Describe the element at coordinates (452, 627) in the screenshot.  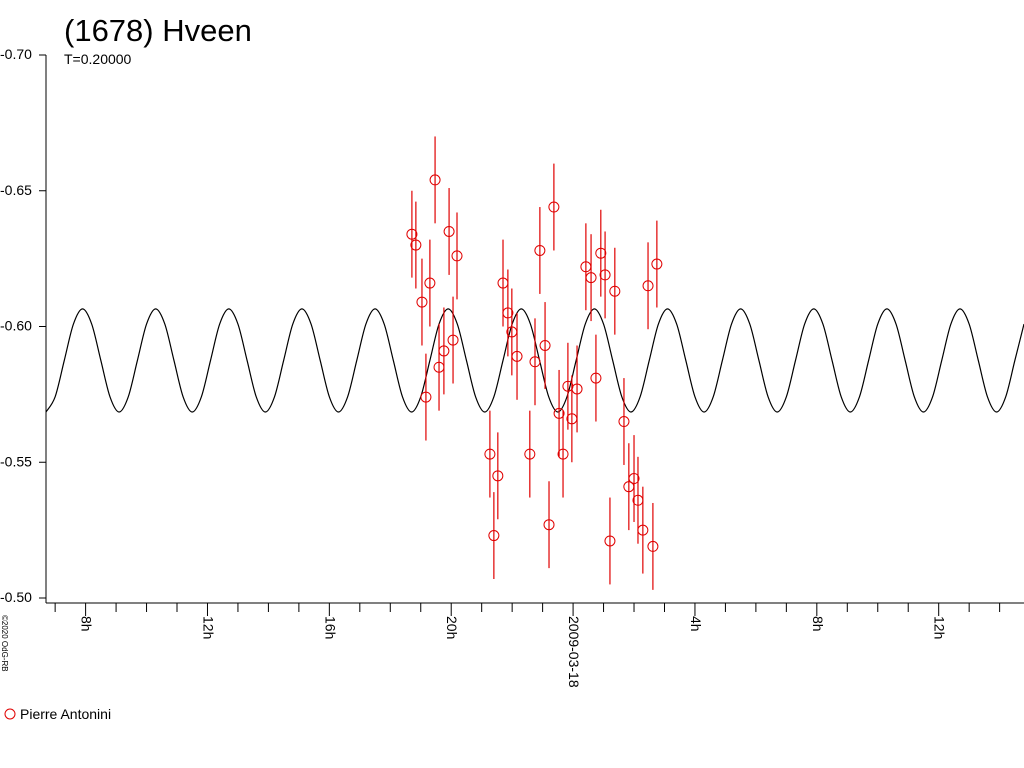
I see `x-tick-label: 20h` at that location.